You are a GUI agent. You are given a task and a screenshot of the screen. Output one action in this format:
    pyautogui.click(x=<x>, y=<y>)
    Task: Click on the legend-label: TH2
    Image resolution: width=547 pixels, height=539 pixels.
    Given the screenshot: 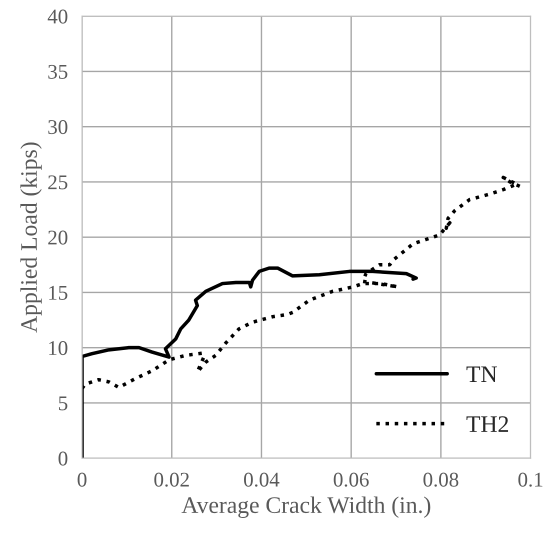 What is the action you would take?
    pyautogui.click(x=487, y=424)
    